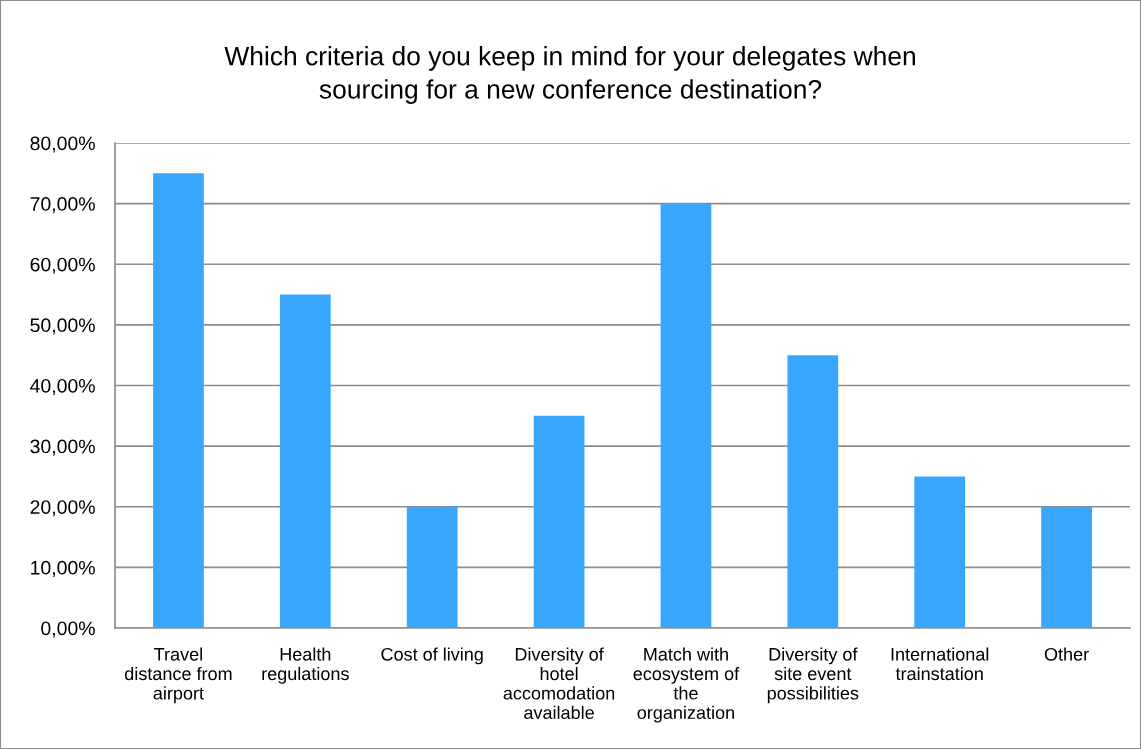 Image resolution: width=1141 pixels, height=749 pixels. I want to click on y-tick-label: 80,00%, so click(62, 144).